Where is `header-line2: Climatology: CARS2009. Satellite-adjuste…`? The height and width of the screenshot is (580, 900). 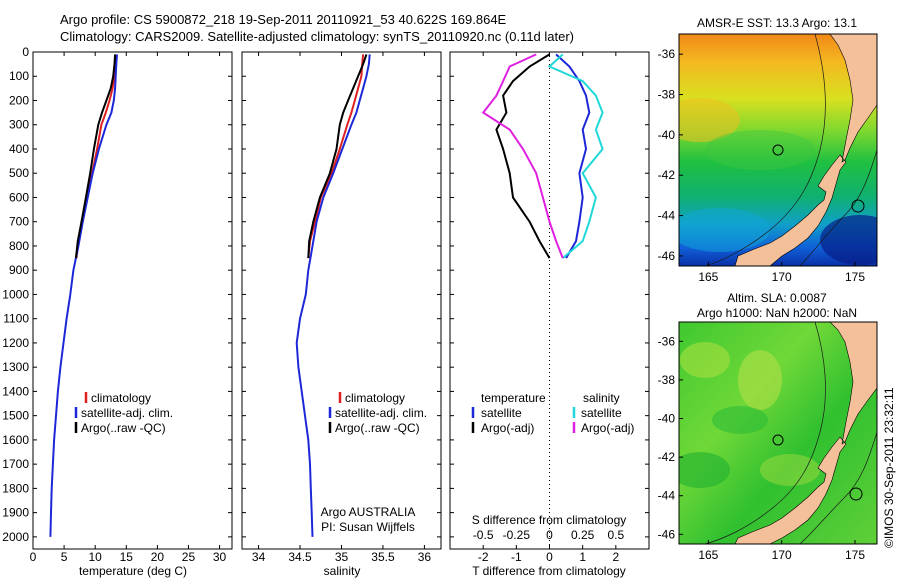 header-line2: Climatology: CARS2009. Satellite-adjuste… is located at coordinates (317, 36).